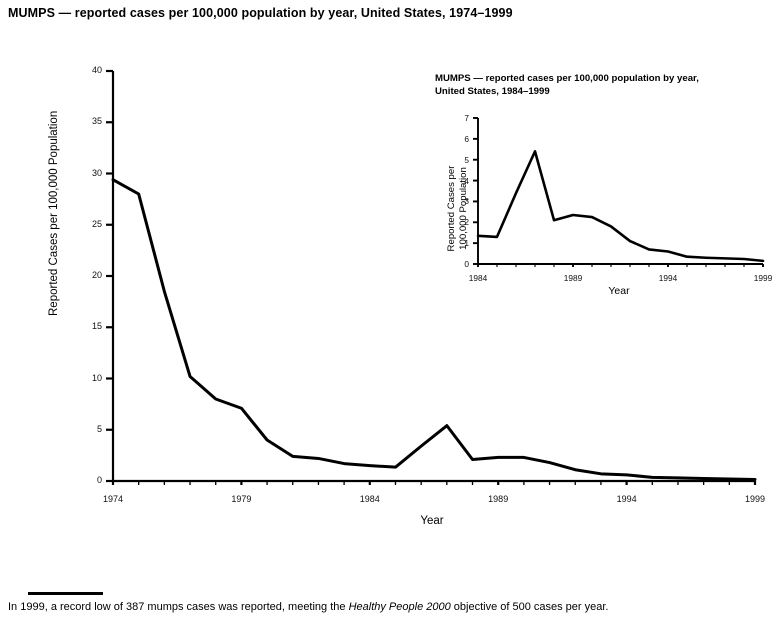 Image resolution: width=783 pixels, height=620 pixels. What do you see at coordinates (466, 118) in the screenshot?
I see `inset-chart-y-tick-label: 7` at bounding box center [466, 118].